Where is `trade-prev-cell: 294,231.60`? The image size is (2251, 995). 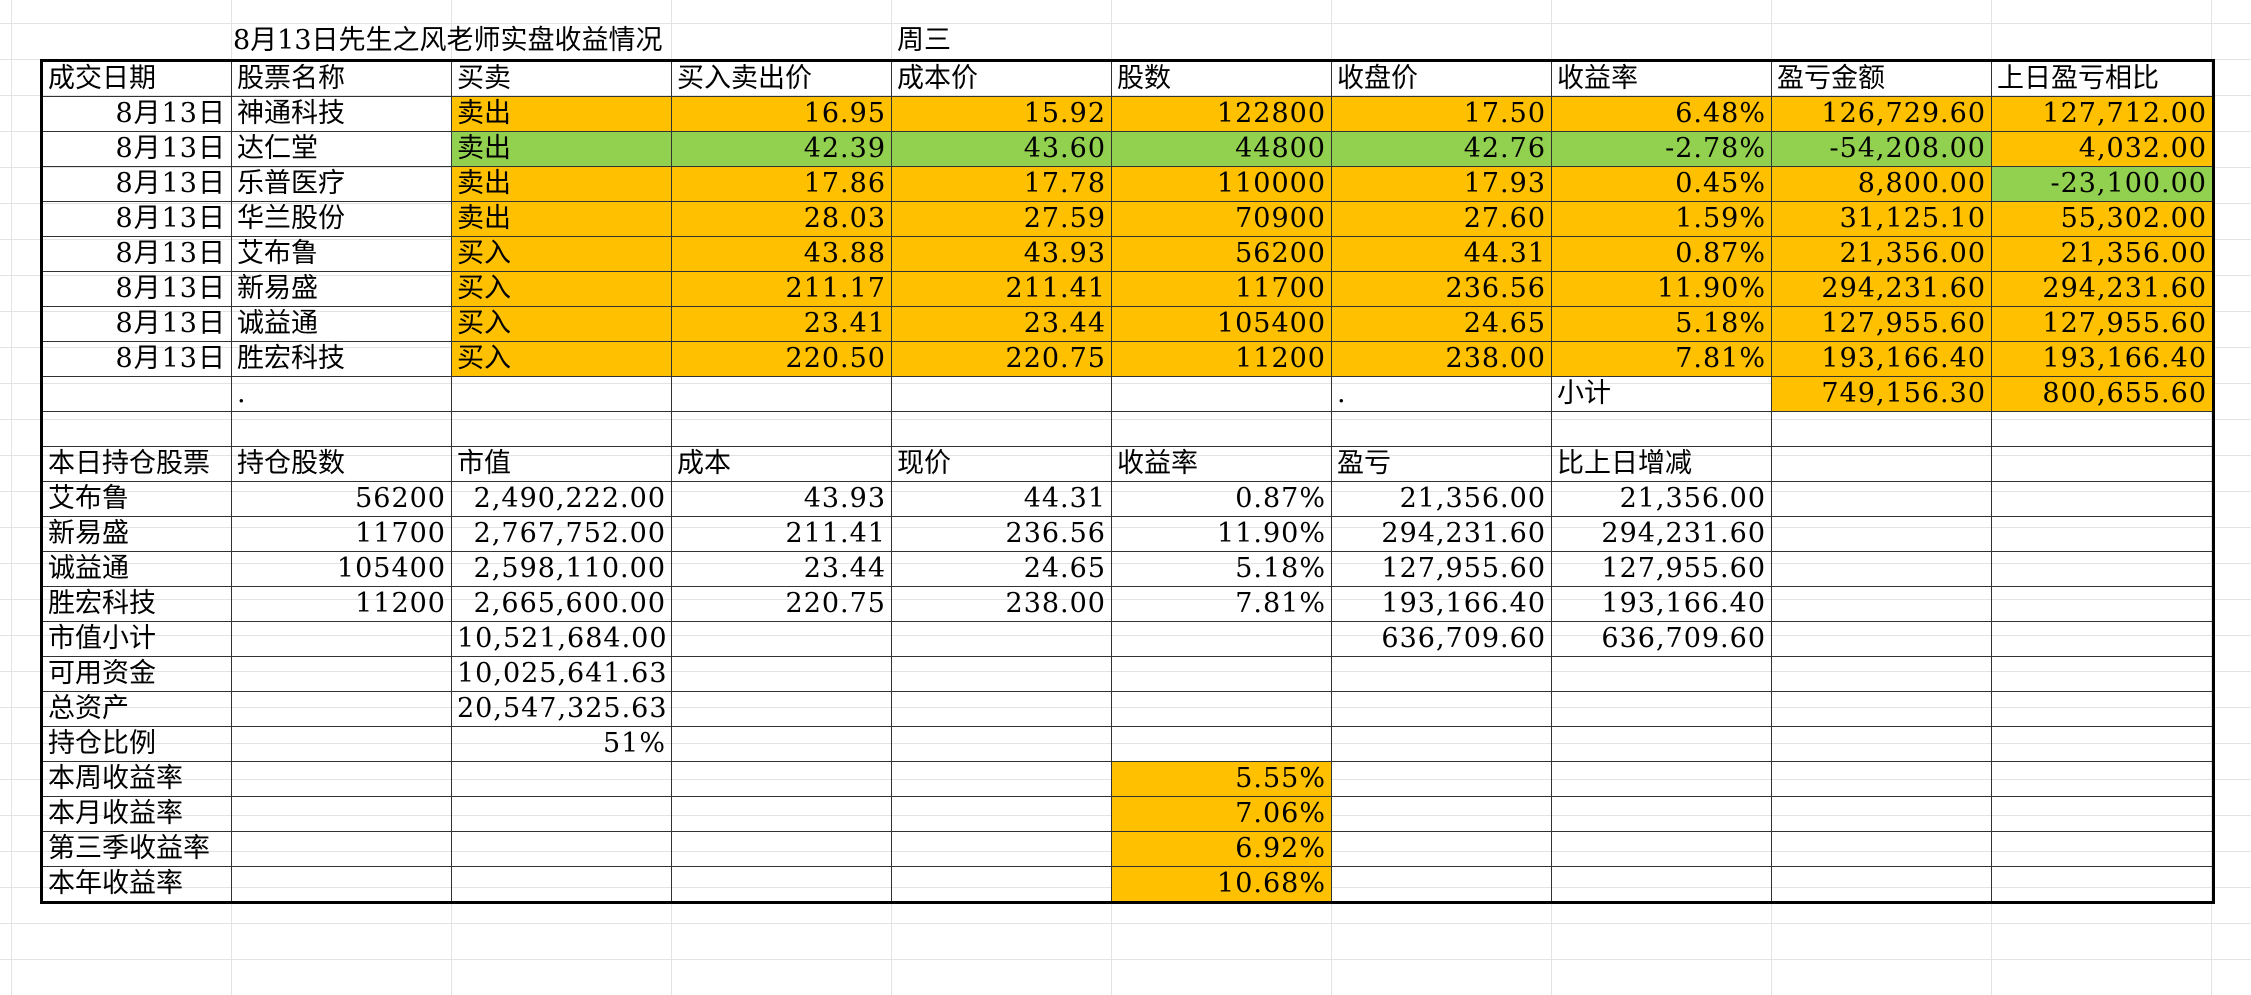 trade-prev-cell: 294,231.60 is located at coordinates (2102, 289).